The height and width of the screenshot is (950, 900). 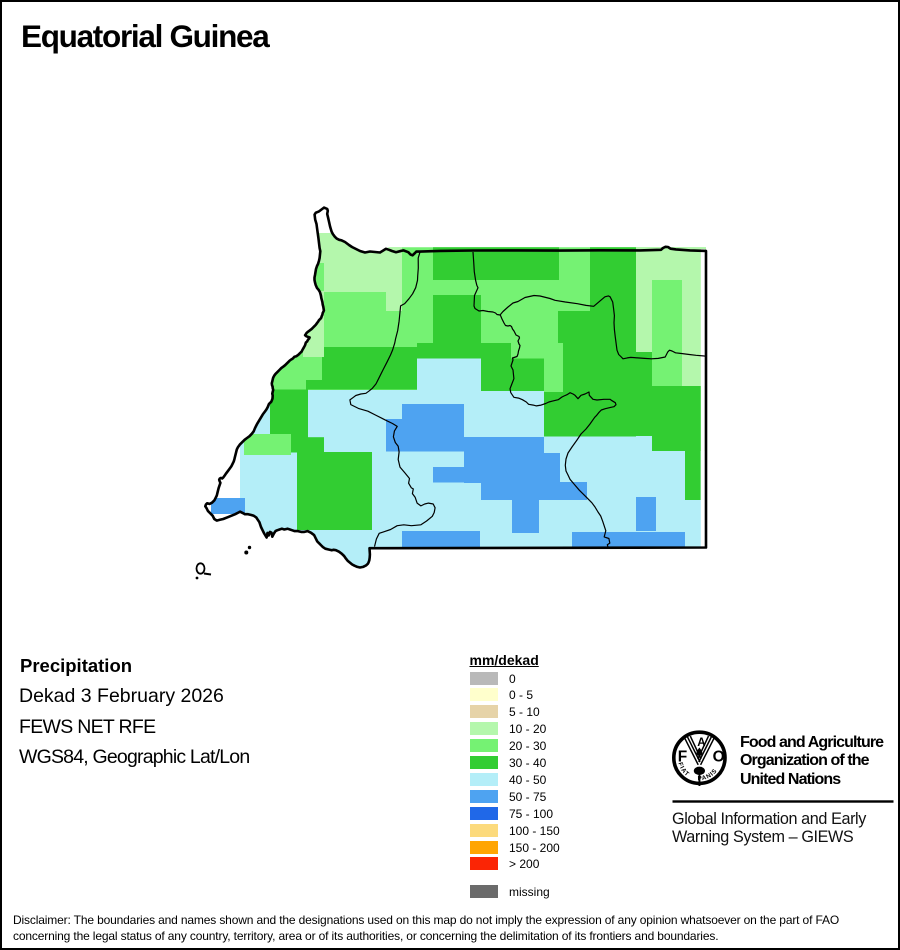 I want to click on svg-text: O, so click(x=719, y=757).